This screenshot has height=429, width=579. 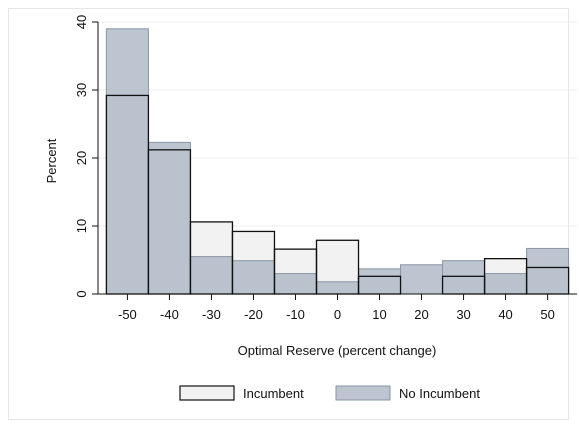 What do you see at coordinates (337, 314) in the screenshot?
I see `x-tick-label-0: 0` at bounding box center [337, 314].